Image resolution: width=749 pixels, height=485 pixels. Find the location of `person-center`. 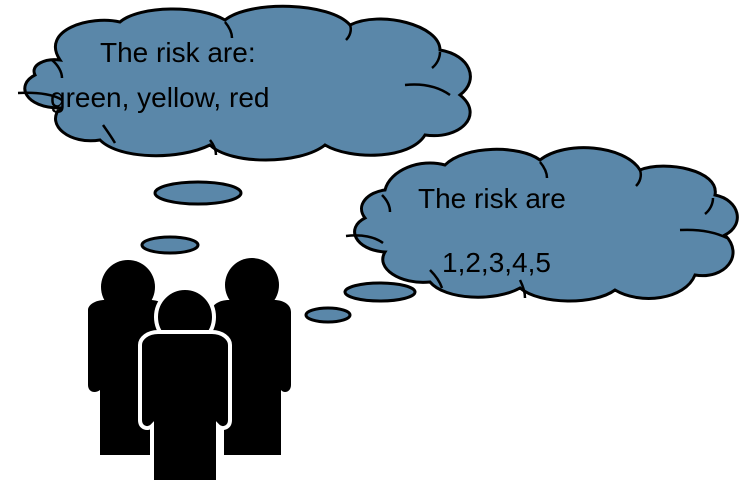

person-center is located at coordinates (185, 385).